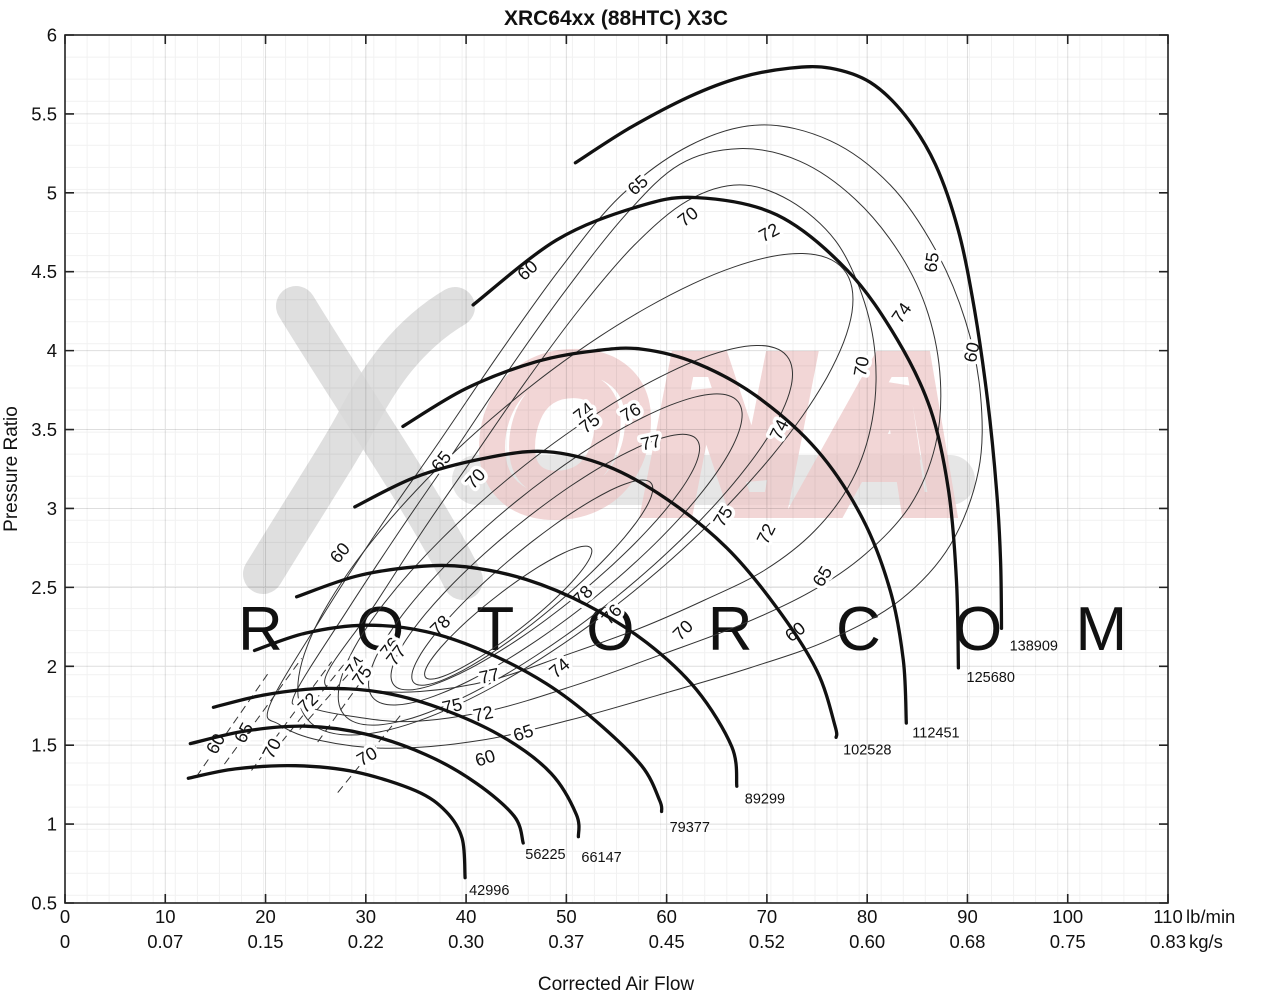 The height and width of the screenshot is (1000, 1261). What do you see at coordinates (765, 800) in the screenshot?
I see `speed-line-label-89299: 89299` at bounding box center [765, 800].